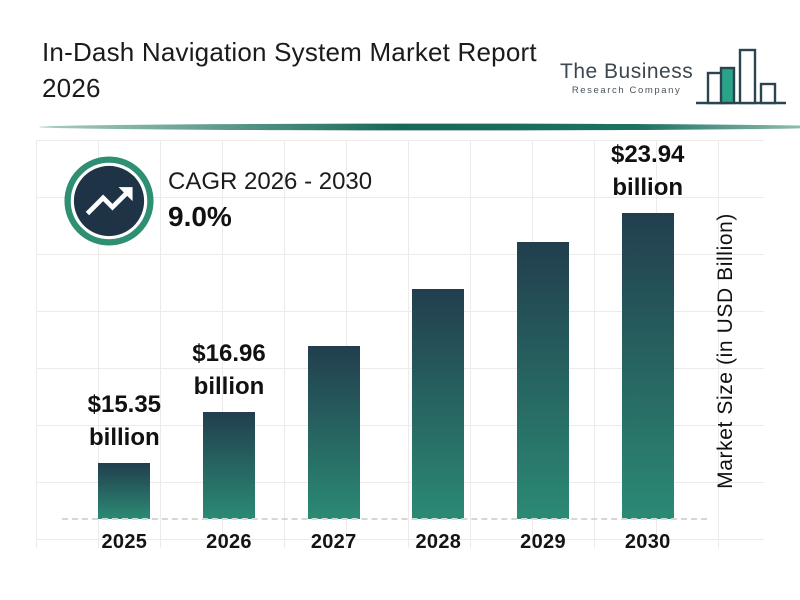 The image size is (800, 600). I want to click on bar-2025, so click(124, 491).